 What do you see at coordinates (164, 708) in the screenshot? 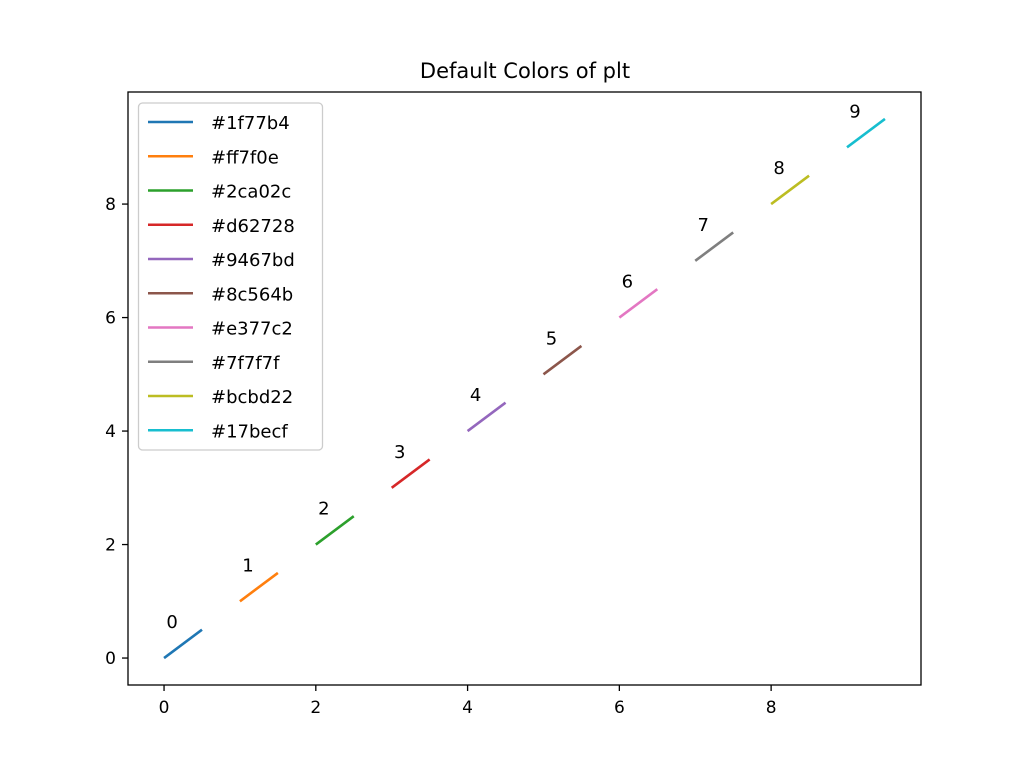
I see `x-tick-label-0: 0` at bounding box center [164, 708].